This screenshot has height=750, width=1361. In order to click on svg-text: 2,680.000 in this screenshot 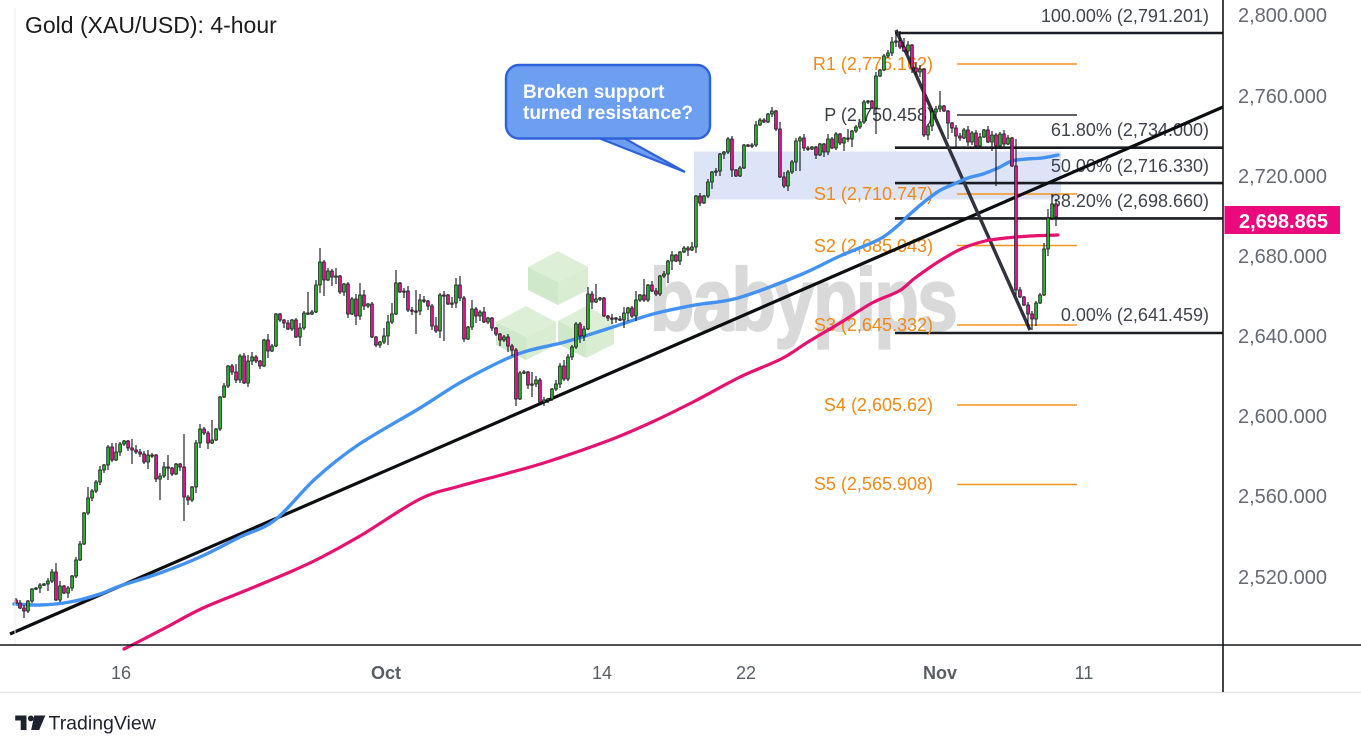, I will do `click(1282, 257)`.